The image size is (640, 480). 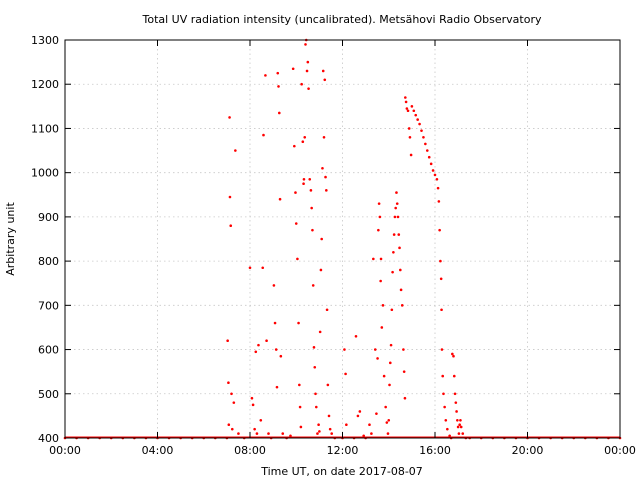 What do you see at coordinates (158, 450) in the screenshot?
I see `x-tick-label: 04:00` at bounding box center [158, 450].